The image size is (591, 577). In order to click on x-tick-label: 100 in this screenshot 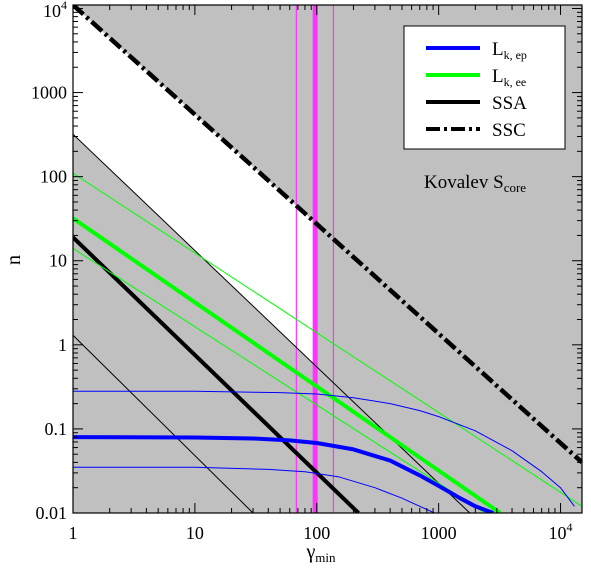, I will do `click(316, 533)`.